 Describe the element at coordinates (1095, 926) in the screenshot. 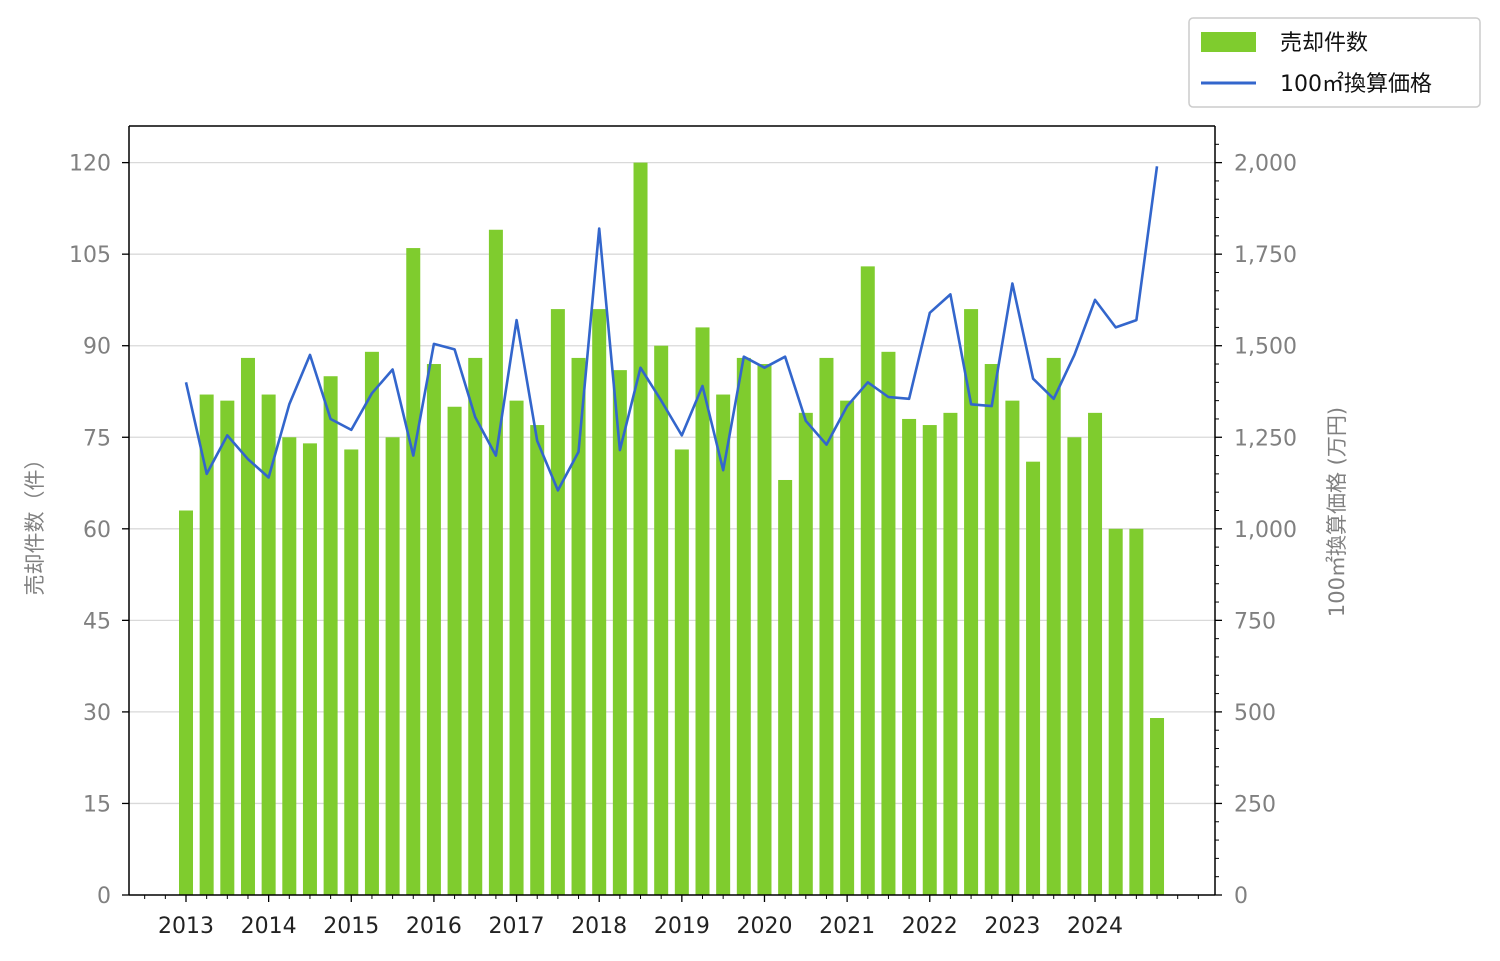

I see `x-tick-label: 2024` at that location.